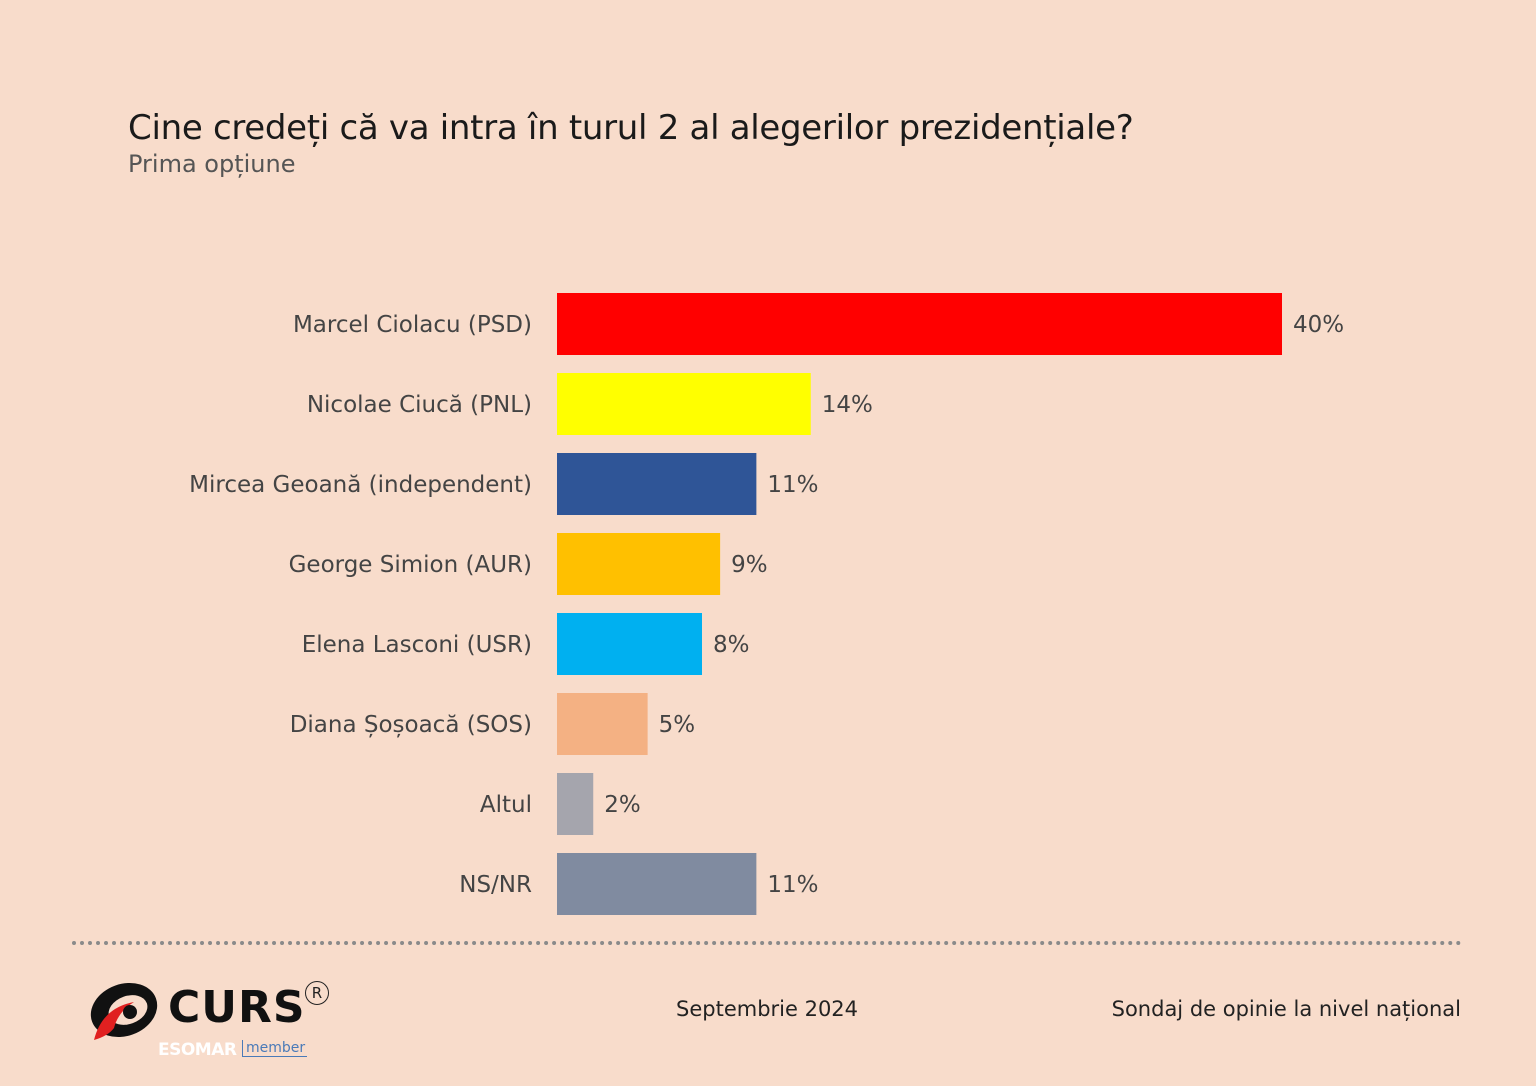 The height and width of the screenshot is (1086, 1536). I want to click on category-label: Elena Lasconi (USR), so click(417, 645).